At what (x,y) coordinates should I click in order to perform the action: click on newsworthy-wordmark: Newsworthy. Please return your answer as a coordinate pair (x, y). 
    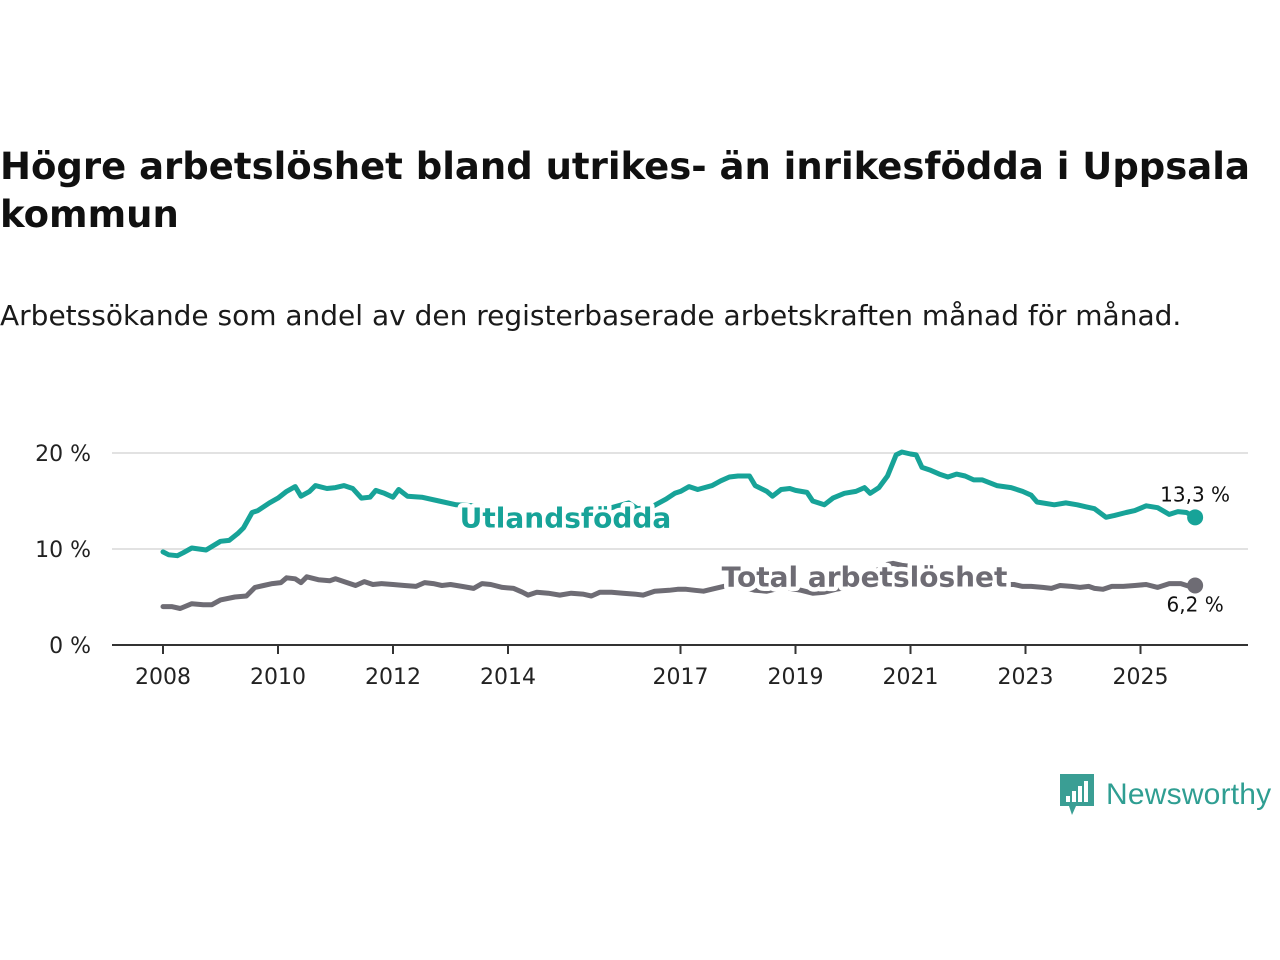
    Looking at the image, I should click on (1189, 794).